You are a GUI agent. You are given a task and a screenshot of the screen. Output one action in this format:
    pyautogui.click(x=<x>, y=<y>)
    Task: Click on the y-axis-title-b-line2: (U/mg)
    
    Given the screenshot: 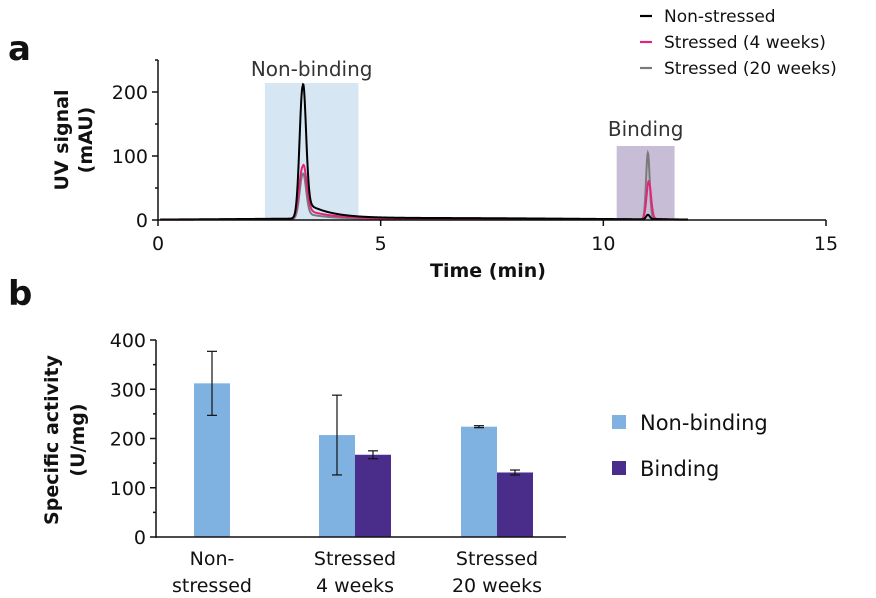 What is the action you would take?
    pyautogui.click(x=78, y=439)
    